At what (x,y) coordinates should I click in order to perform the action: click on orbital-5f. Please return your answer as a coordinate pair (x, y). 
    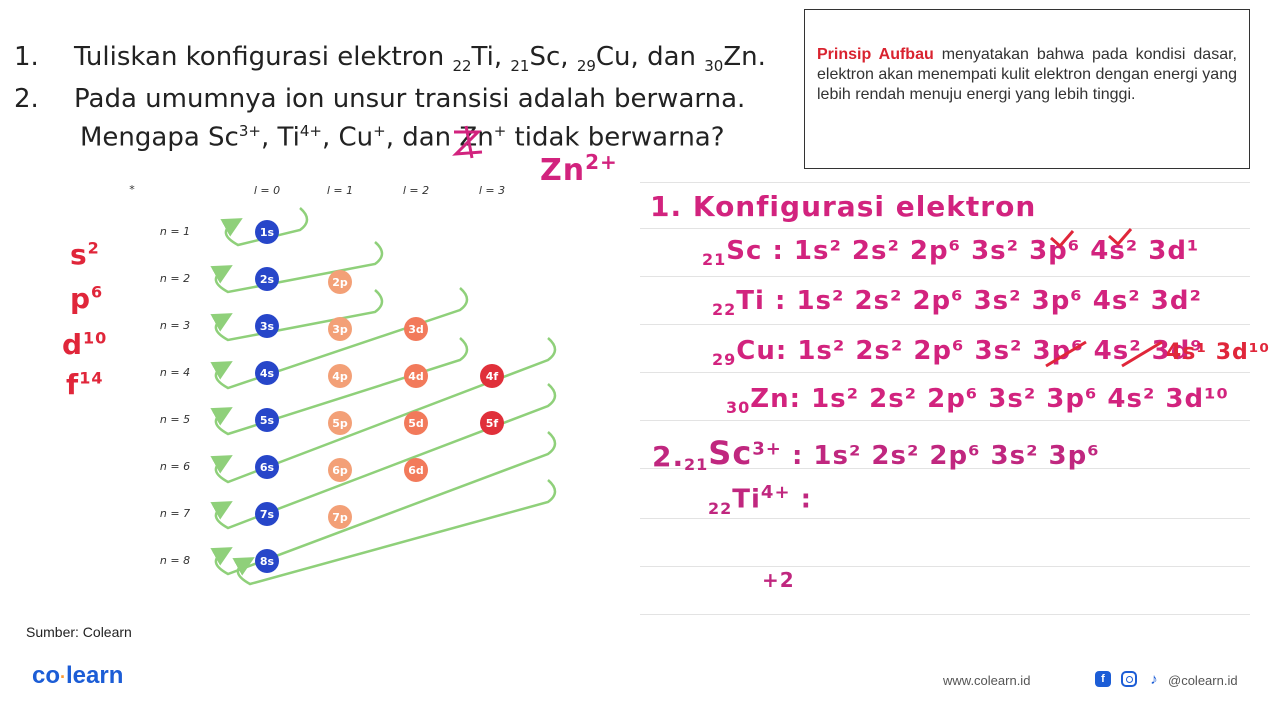
    Looking at the image, I should click on (492, 423).